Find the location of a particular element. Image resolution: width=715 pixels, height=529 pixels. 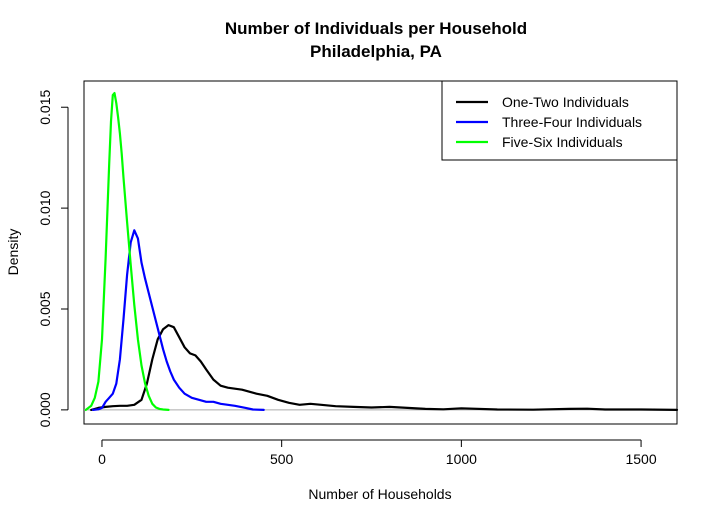

legend-box is located at coordinates (559, 120).